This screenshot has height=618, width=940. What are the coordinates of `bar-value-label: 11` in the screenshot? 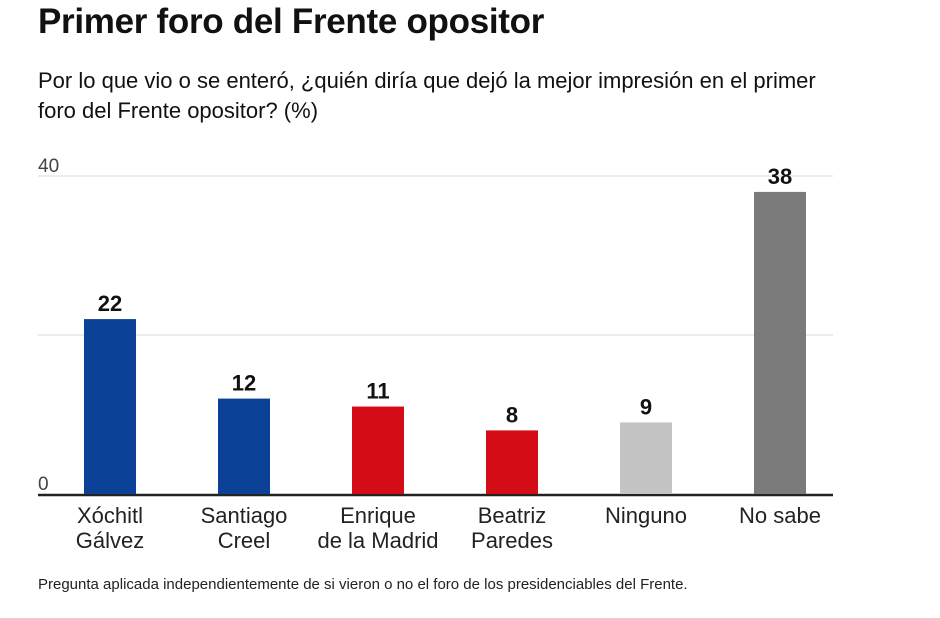 It's located at (377, 391).